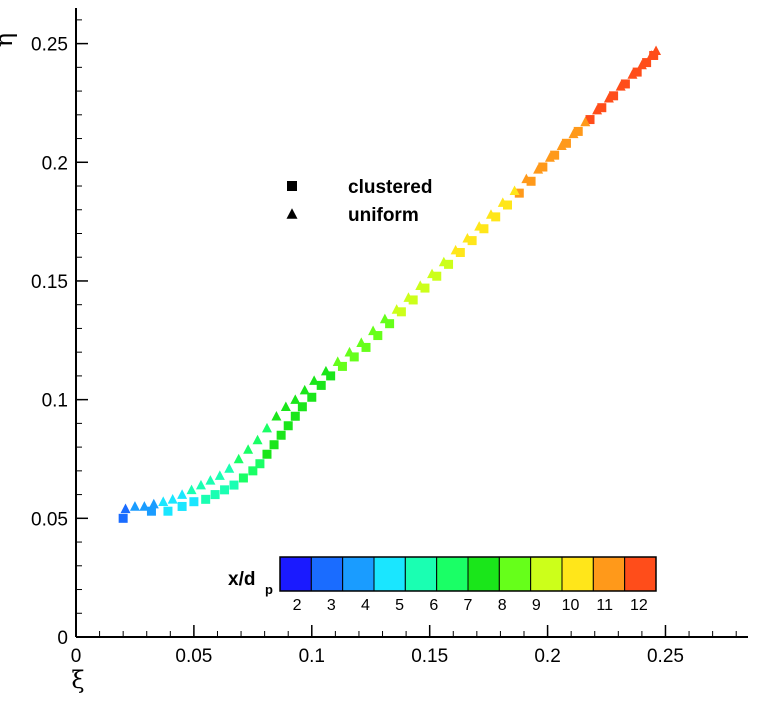 The height and width of the screenshot is (701, 763). I want to click on y-axis-title: η, so click(9, 40).